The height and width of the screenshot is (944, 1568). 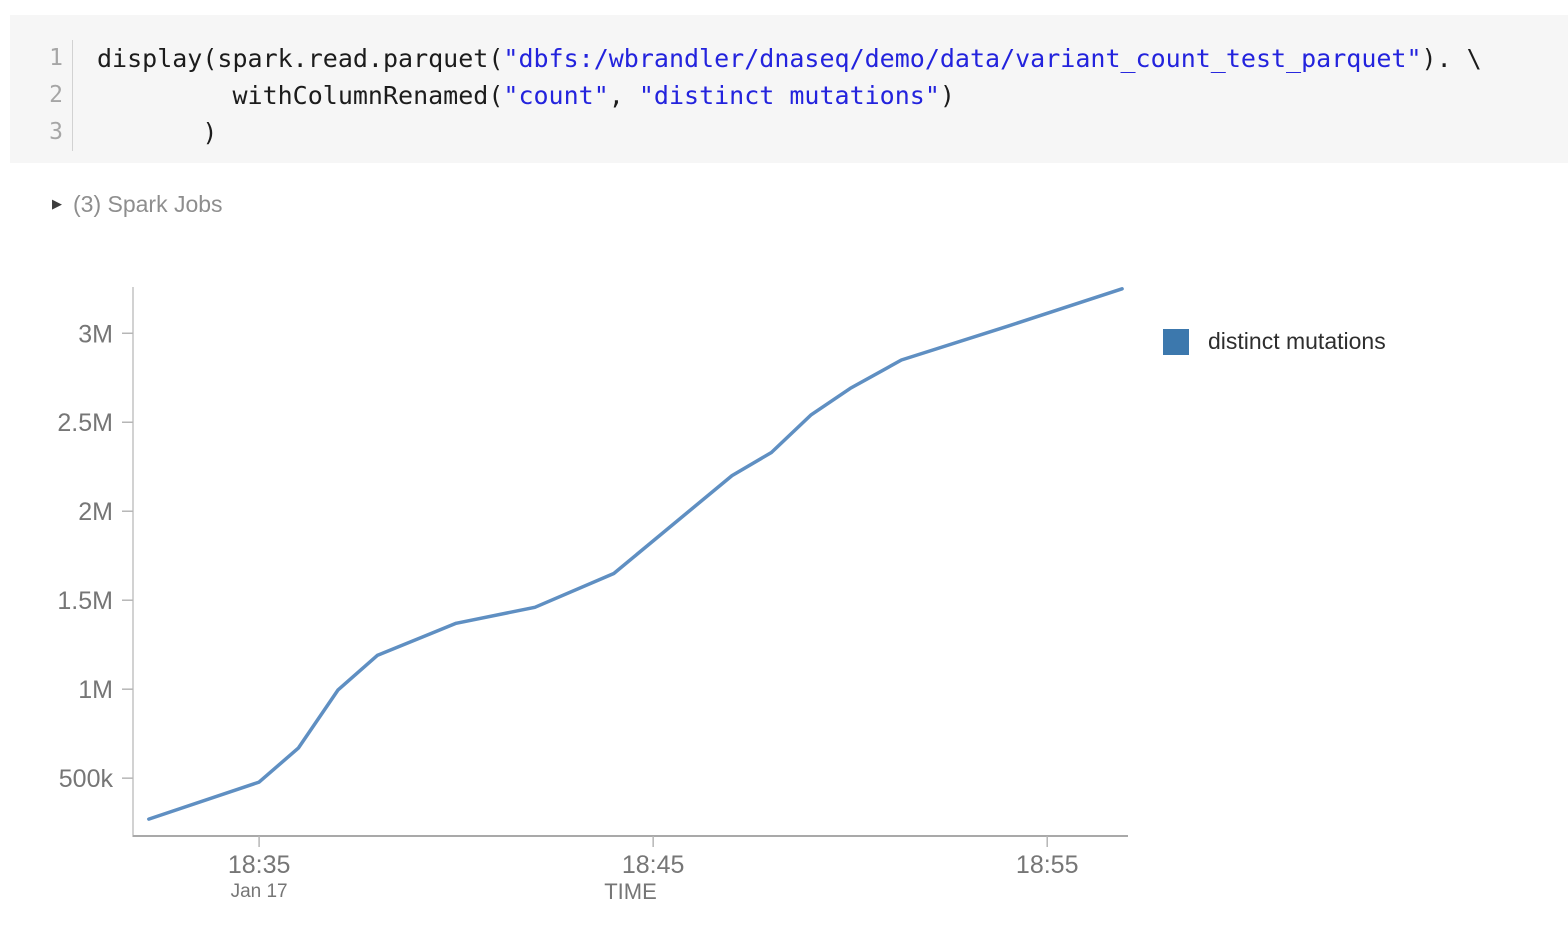 What do you see at coordinates (95, 512) in the screenshot?
I see `y-tick-label: 2M` at bounding box center [95, 512].